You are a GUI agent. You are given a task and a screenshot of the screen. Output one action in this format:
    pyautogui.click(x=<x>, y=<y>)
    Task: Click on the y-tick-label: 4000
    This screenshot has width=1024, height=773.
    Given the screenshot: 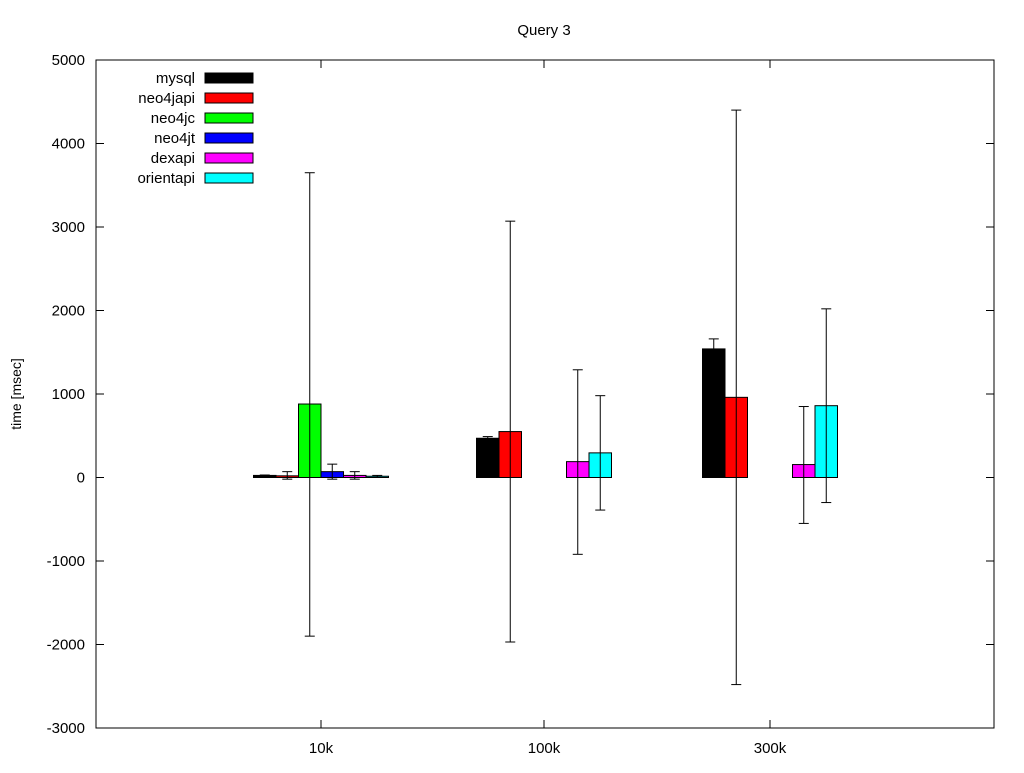 What is the action you would take?
    pyautogui.click(x=68, y=144)
    